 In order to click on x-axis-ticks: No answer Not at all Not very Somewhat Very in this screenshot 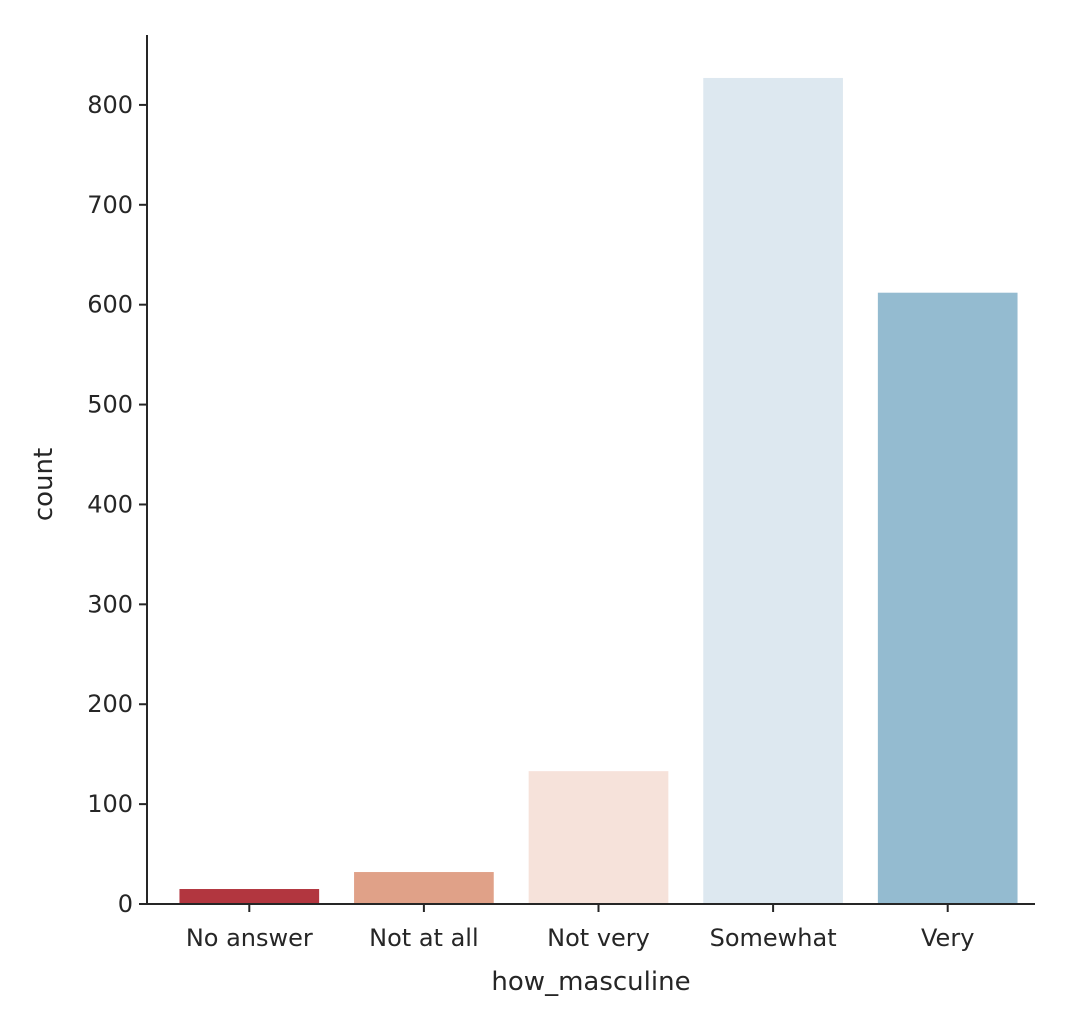, I will do `click(580, 928)`.